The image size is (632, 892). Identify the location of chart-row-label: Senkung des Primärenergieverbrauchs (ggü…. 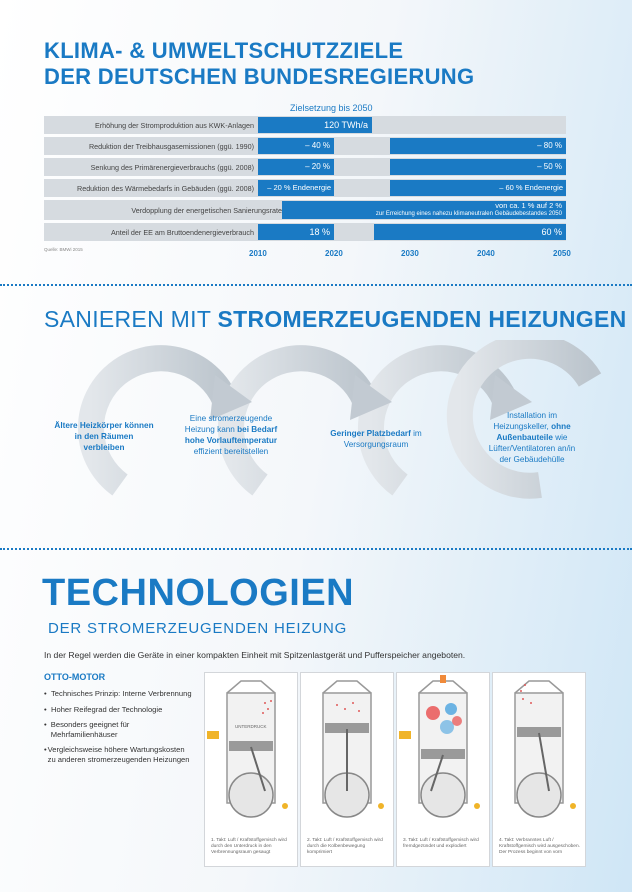
(172, 167).